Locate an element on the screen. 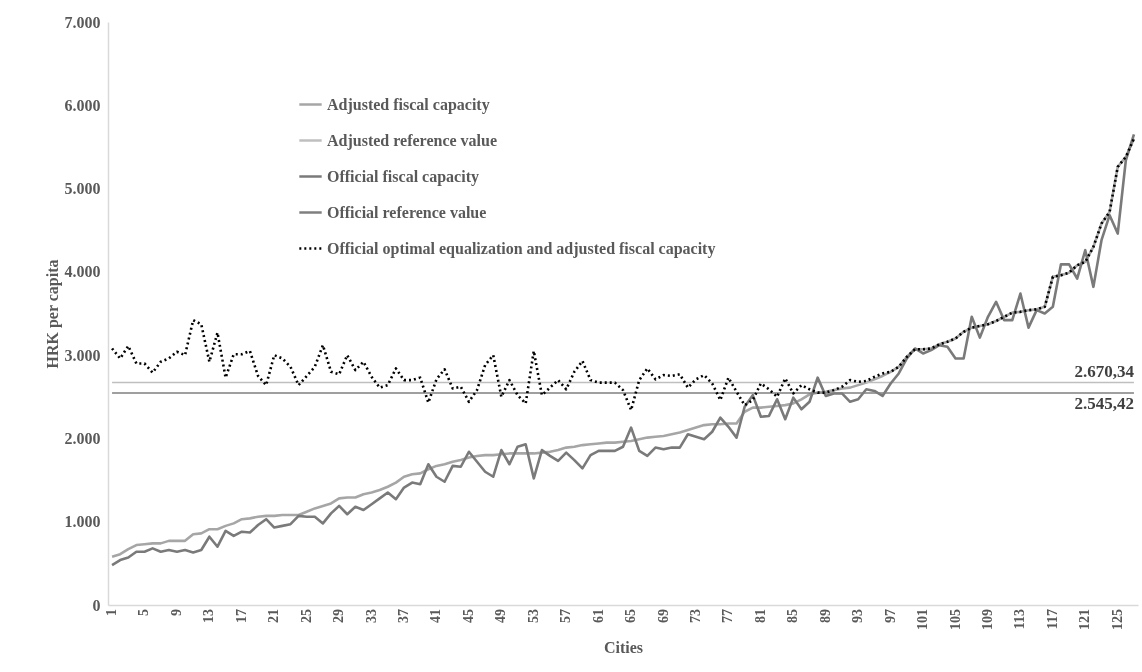 This screenshot has height=672, width=1142. x-tick-label: 77 is located at coordinates (728, 616).